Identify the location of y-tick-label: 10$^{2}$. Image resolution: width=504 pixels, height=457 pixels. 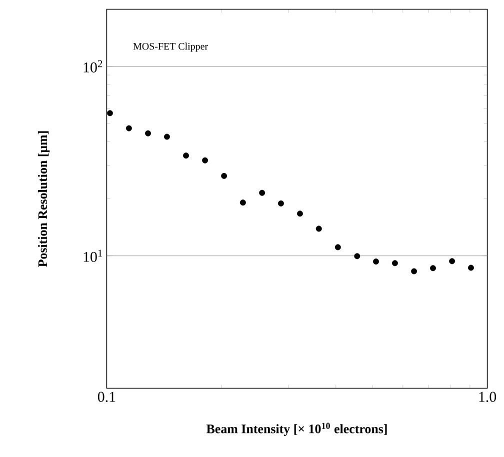
(93, 66).